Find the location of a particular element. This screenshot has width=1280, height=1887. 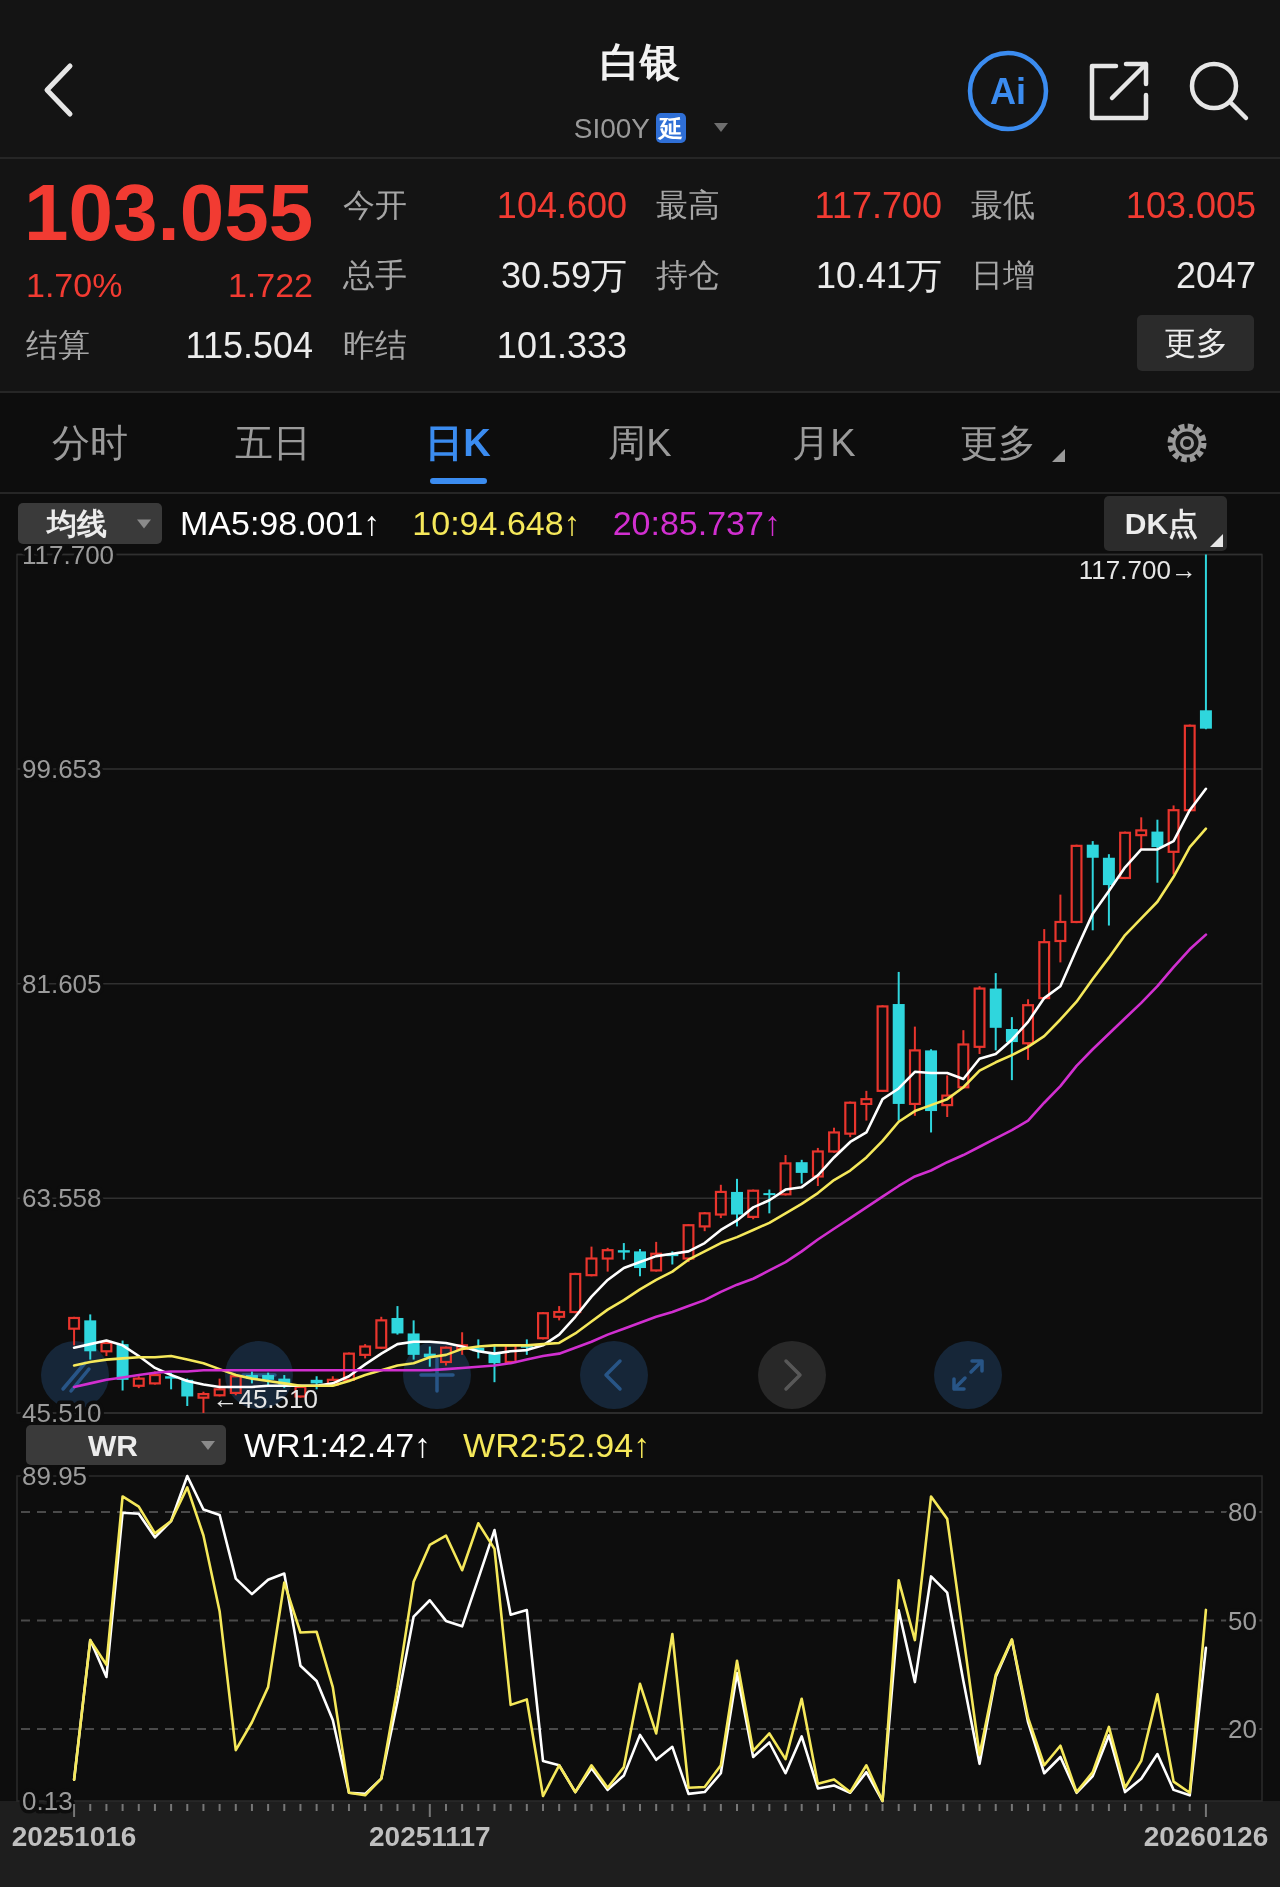

text: 周K is located at coordinates (640, 443).